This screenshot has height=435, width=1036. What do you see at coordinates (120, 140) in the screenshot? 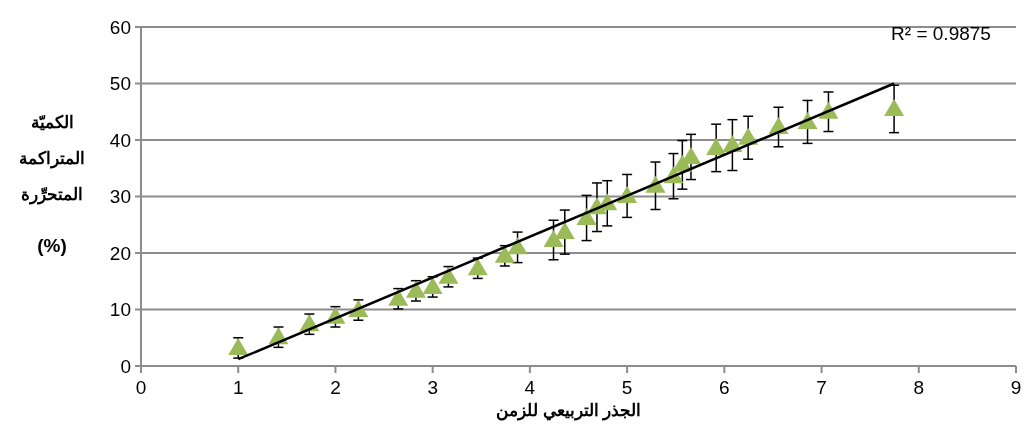
I see `y-tick-label: 40` at bounding box center [120, 140].